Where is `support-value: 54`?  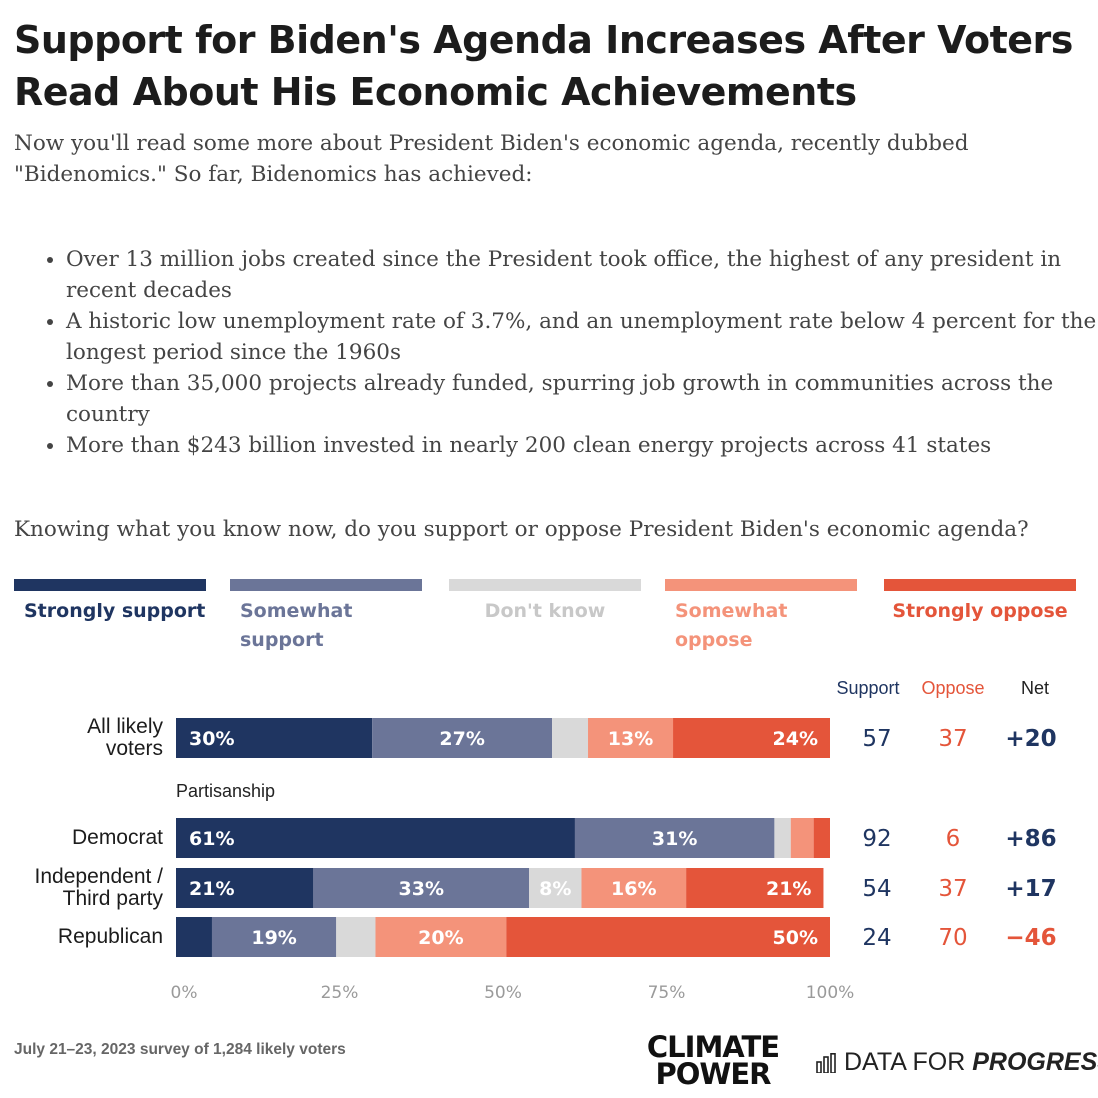 support-value: 54 is located at coordinates (876, 889).